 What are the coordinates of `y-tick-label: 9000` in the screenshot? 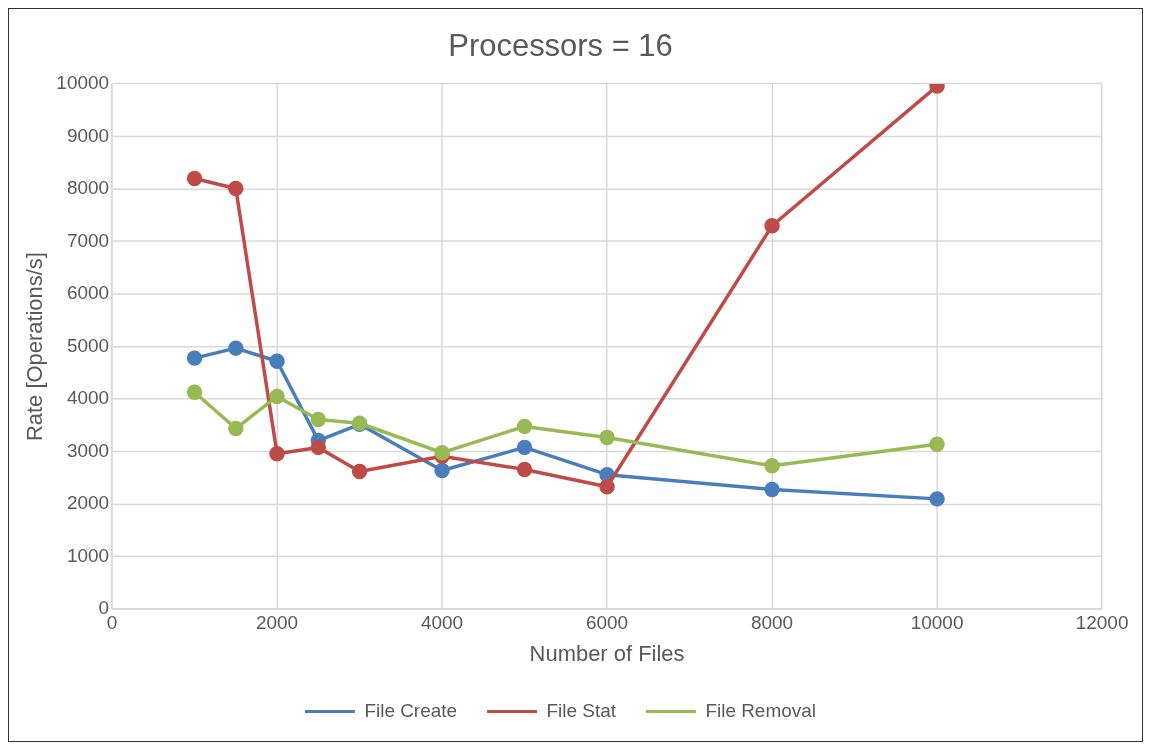 It's located at (88, 135).